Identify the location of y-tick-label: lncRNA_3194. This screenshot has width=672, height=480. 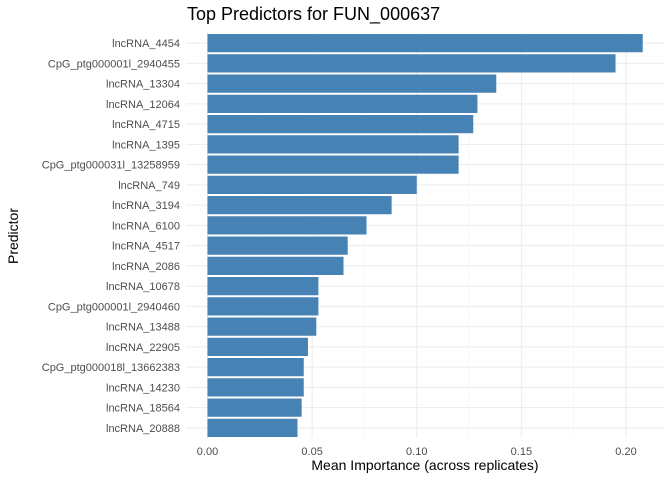
(146, 206).